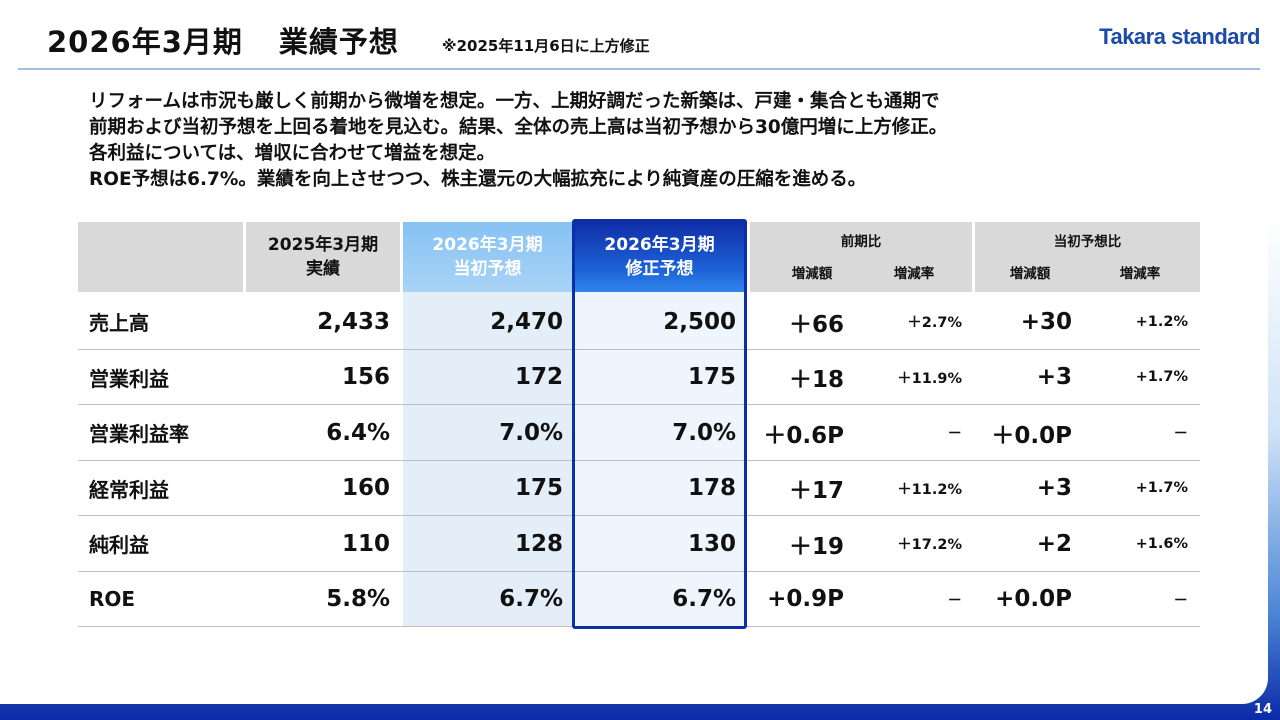 The image size is (1280, 720). Describe the element at coordinates (1179, 36) in the screenshot. I see `company-logo: Takara standard` at that location.